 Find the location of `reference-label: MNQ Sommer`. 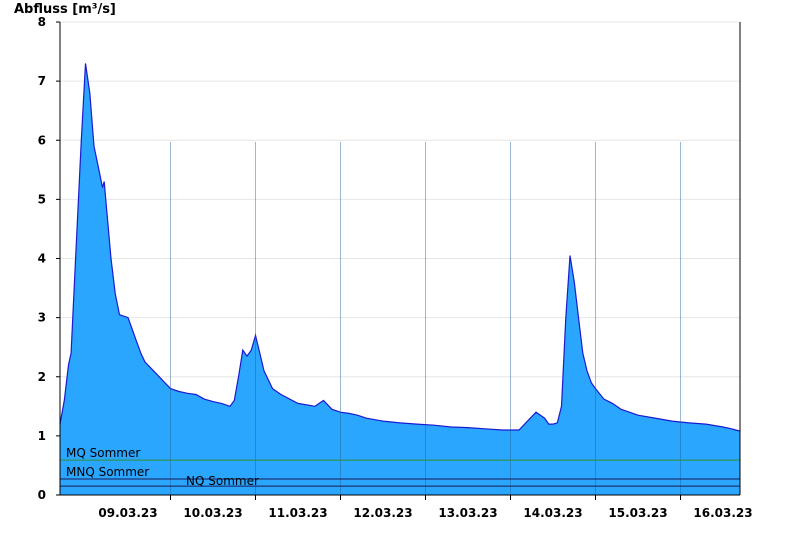

reference-label: MNQ Sommer is located at coordinates (107, 472).